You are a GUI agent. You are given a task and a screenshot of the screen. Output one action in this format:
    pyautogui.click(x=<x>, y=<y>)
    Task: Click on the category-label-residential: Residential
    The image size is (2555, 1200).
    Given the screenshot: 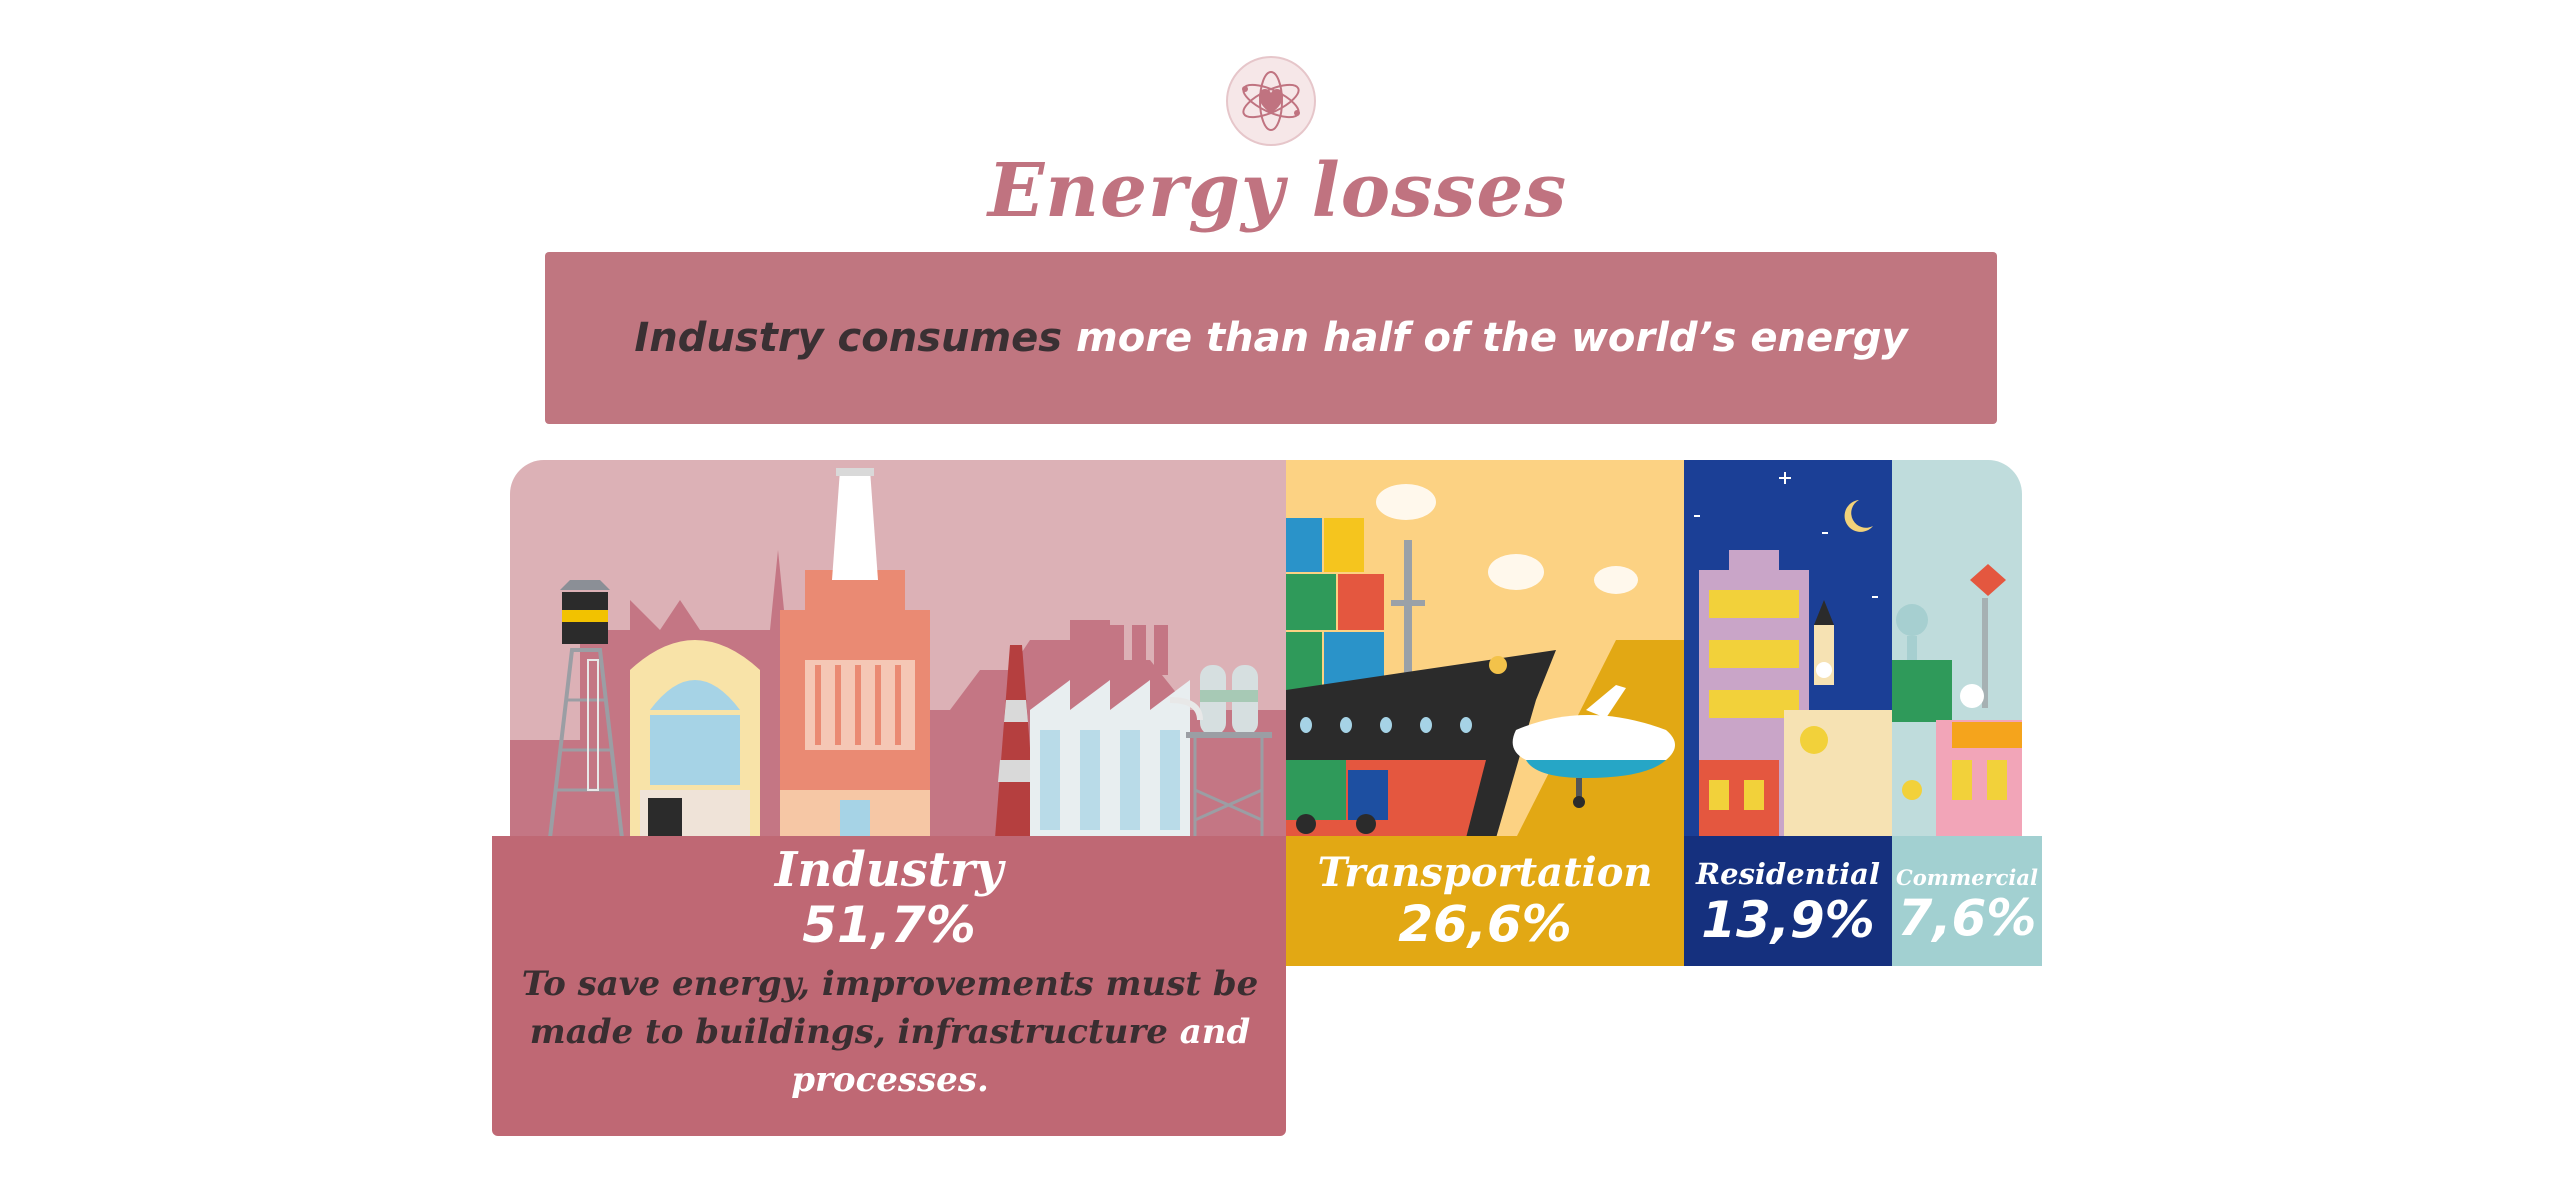 What is the action you would take?
    pyautogui.click(x=1788, y=874)
    